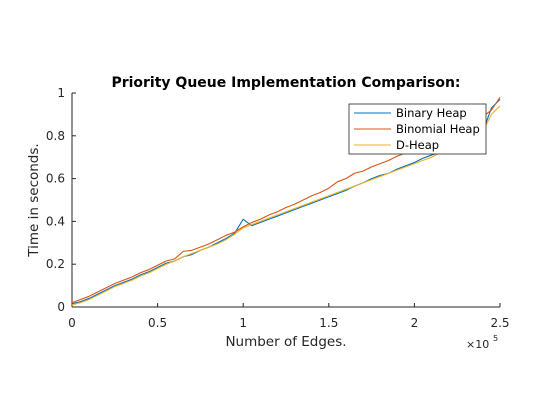  I want to click on y-tick-label: 0.8, so click(55, 136).